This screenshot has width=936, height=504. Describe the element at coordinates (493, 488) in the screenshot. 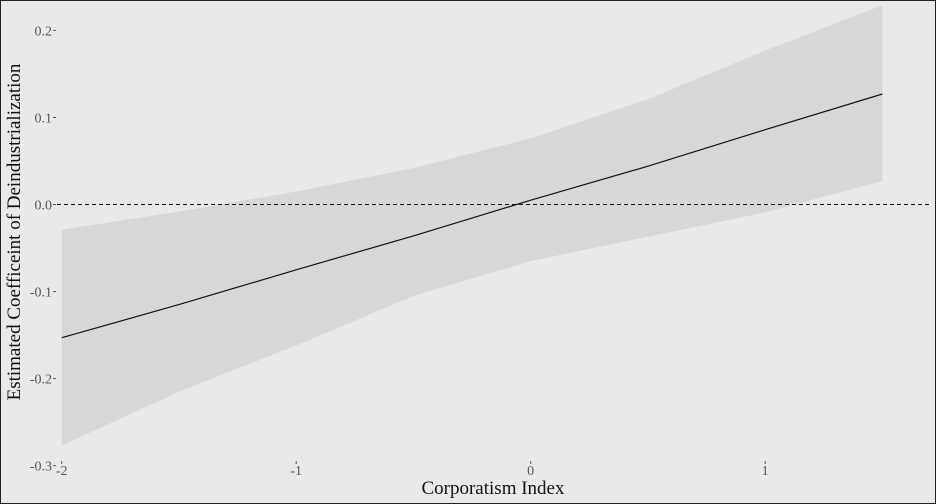

I see `x-axis-title: Corporatism Index` at that location.